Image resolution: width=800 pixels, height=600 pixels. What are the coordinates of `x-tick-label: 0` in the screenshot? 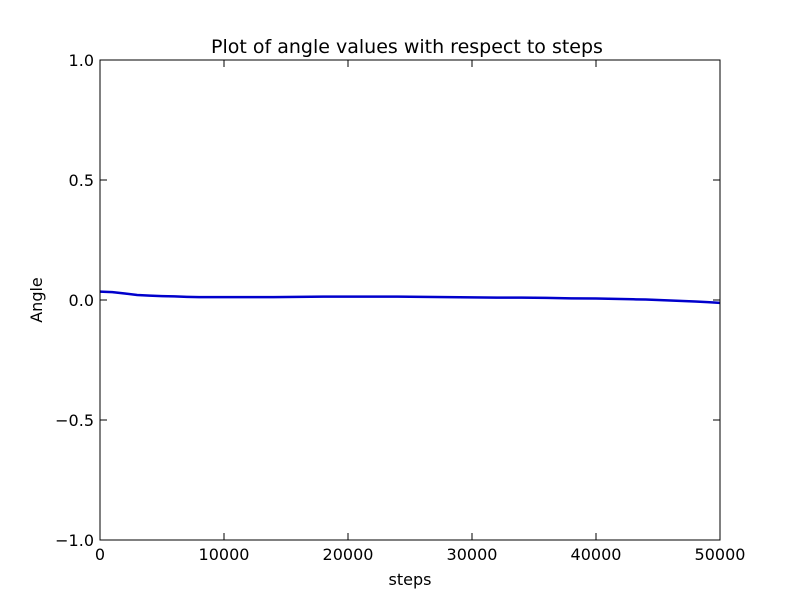 It's located at (100, 554).